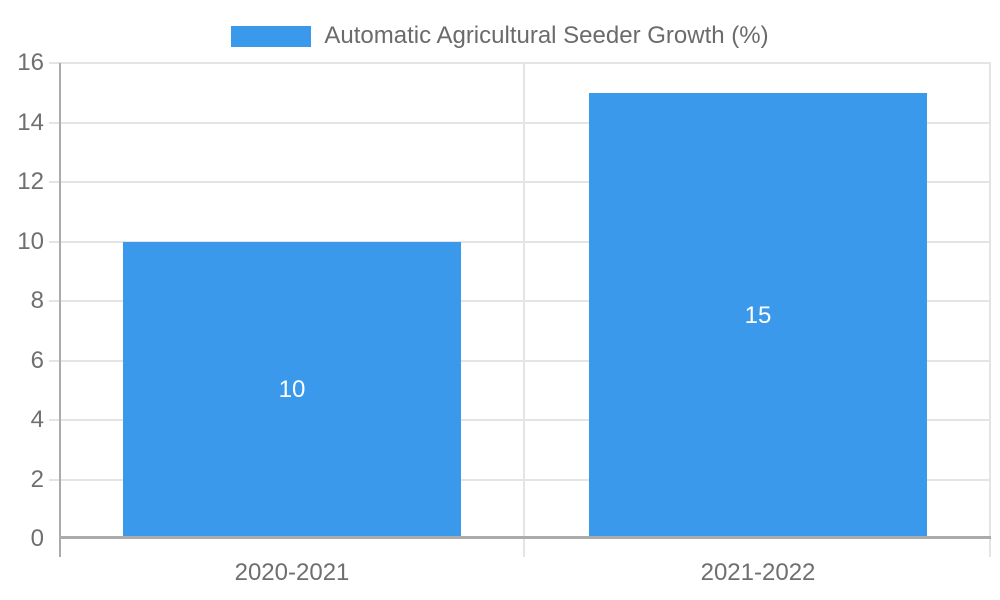 Image resolution: width=1000 pixels, height=600 pixels. What do you see at coordinates (30, 62) in the screenshot?
I see `y-tick-label: 16` at bounding box center [30, 62].